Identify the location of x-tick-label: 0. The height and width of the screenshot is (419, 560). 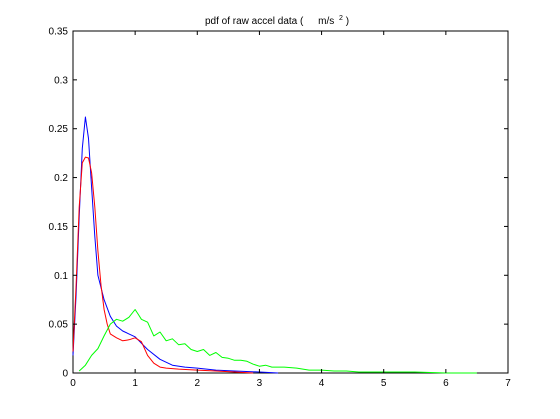
(73, 383).